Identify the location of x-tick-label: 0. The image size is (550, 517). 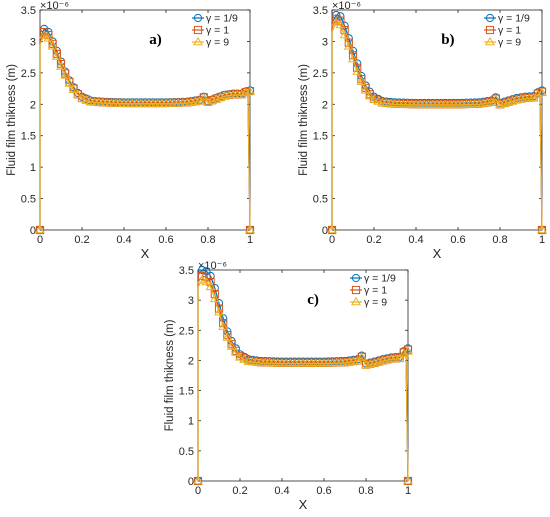
(198, 491).